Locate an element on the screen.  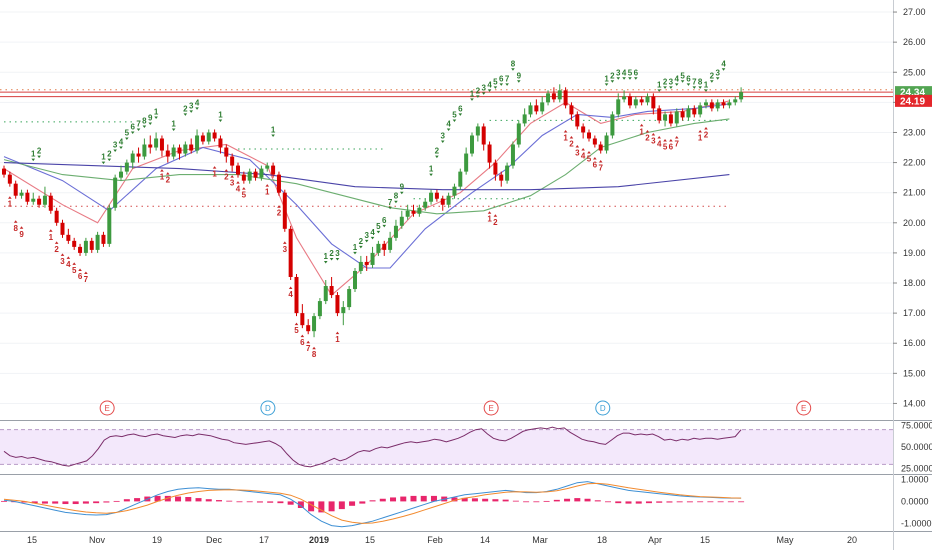
time-tick-label: 15 is located at coordinates (705, 540).